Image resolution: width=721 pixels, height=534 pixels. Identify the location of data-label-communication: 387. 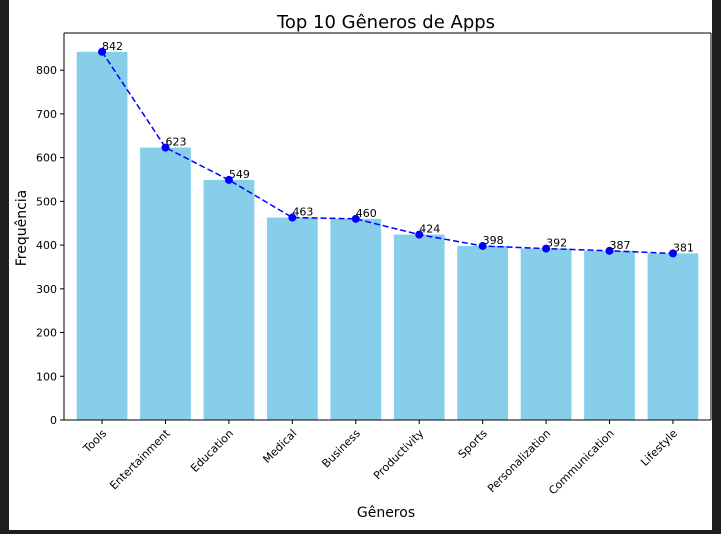
(620, 245).